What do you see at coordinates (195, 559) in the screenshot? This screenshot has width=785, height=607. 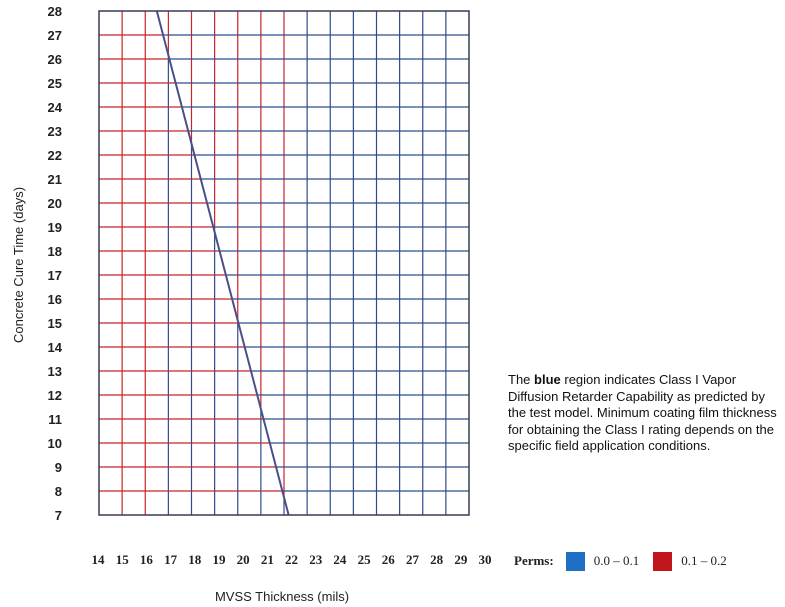 I see `x-tick-label: 18` at bounding box center [195, 559].